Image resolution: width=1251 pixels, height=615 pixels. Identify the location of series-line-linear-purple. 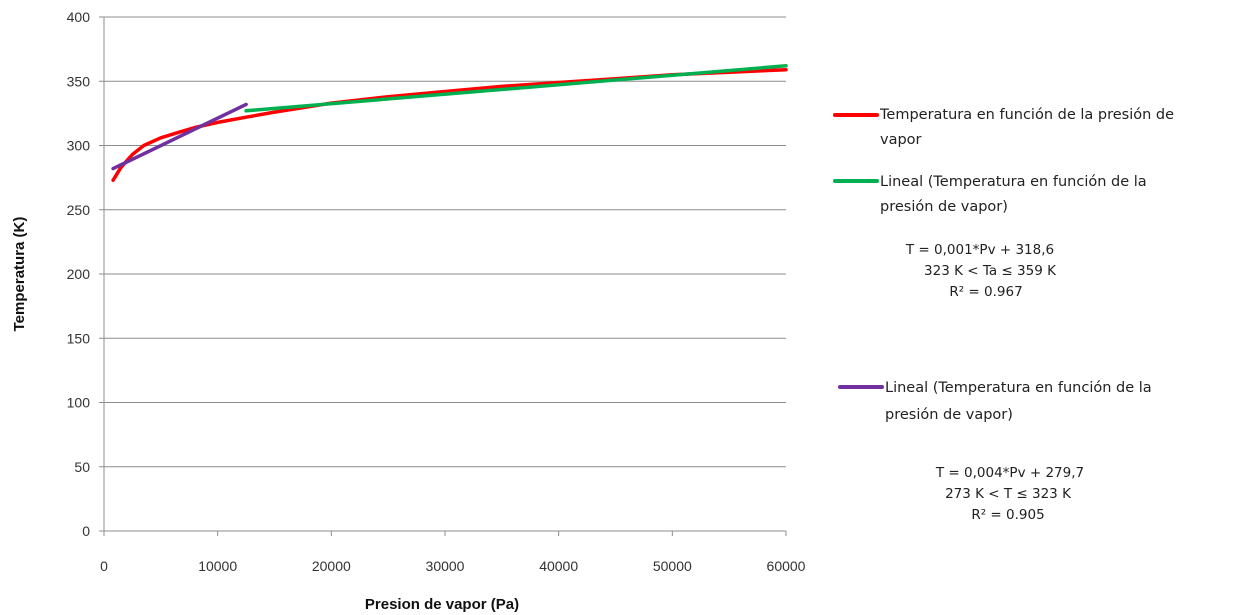
(179, 136).